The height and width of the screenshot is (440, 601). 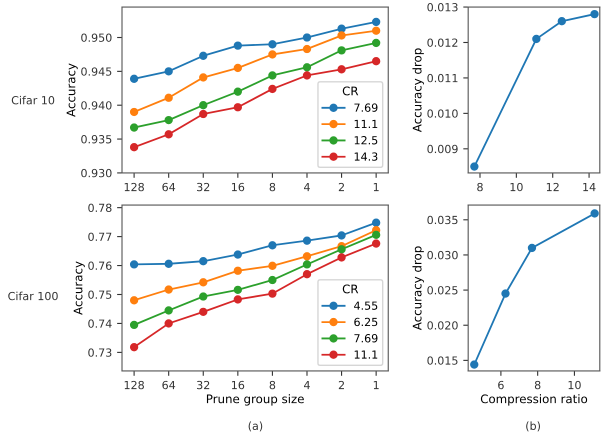 I want to click on x-tick-label: 4, so click(x=307, y=187).